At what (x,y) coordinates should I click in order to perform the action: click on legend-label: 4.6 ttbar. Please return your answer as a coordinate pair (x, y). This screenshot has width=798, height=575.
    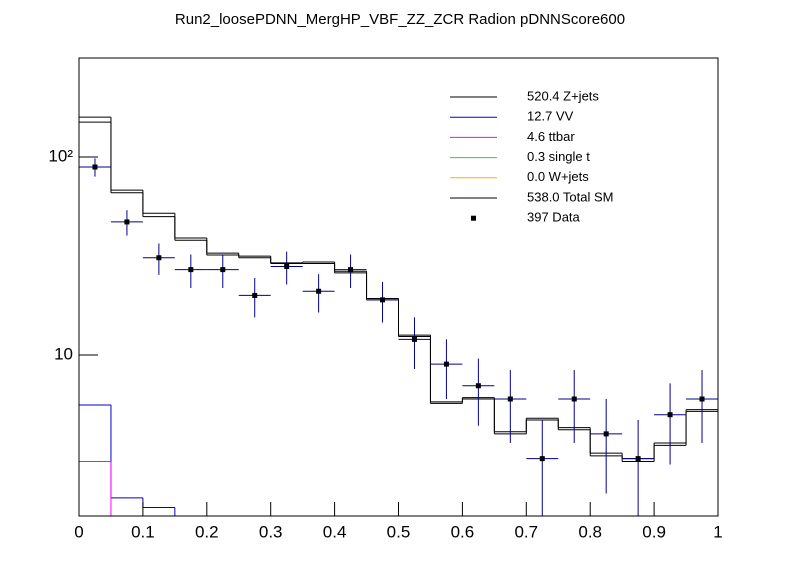
    Looking at the image, I should click on (551, 136).